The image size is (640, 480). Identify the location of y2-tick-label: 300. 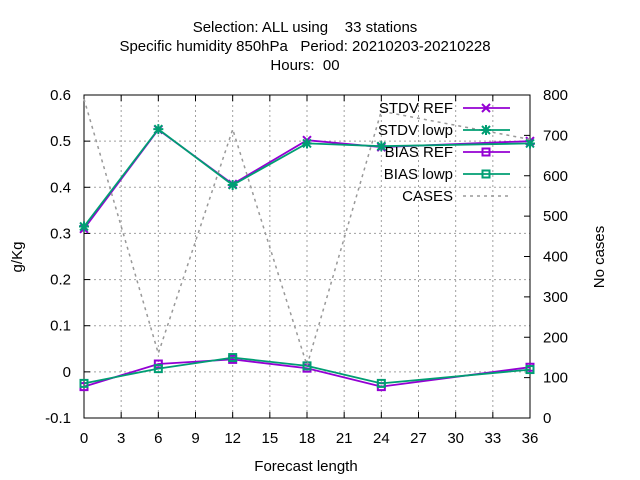
(555, 297).